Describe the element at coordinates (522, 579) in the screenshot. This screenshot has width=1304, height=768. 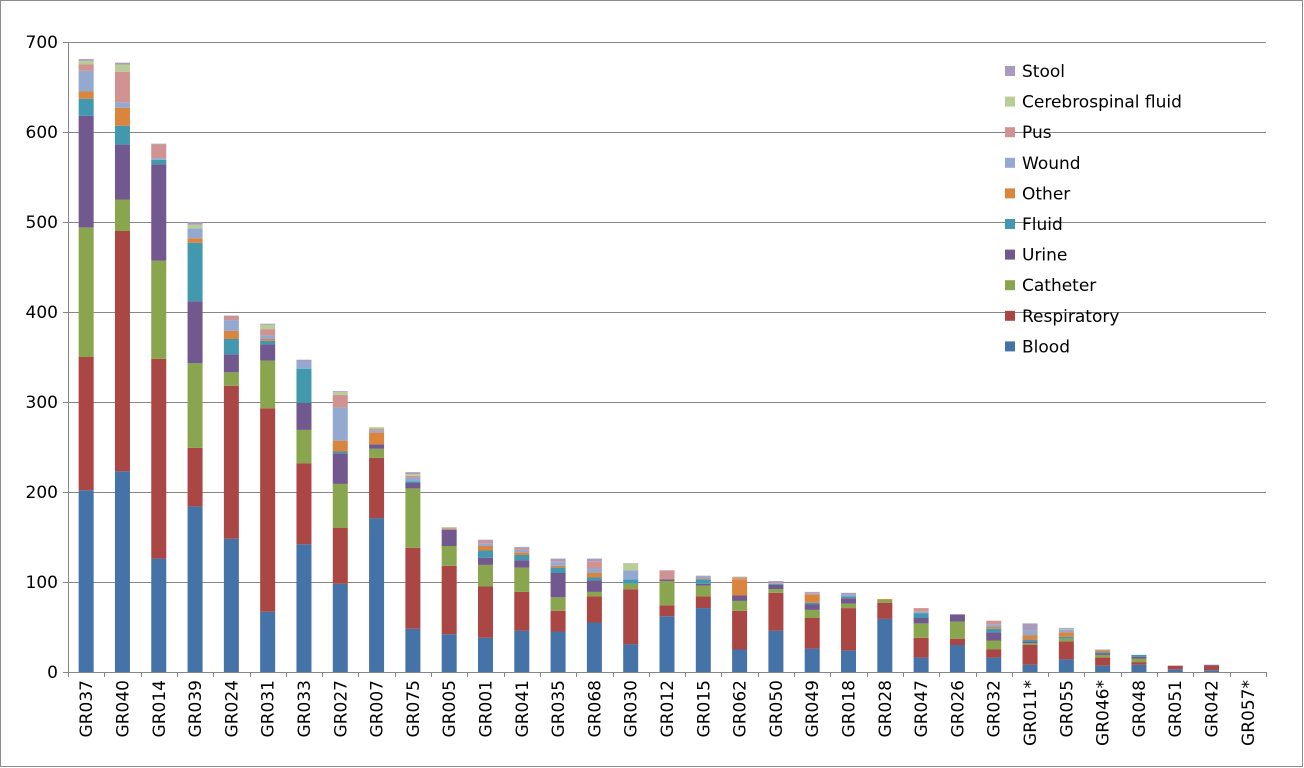
I see `bar-gr041-catheter` at that location.